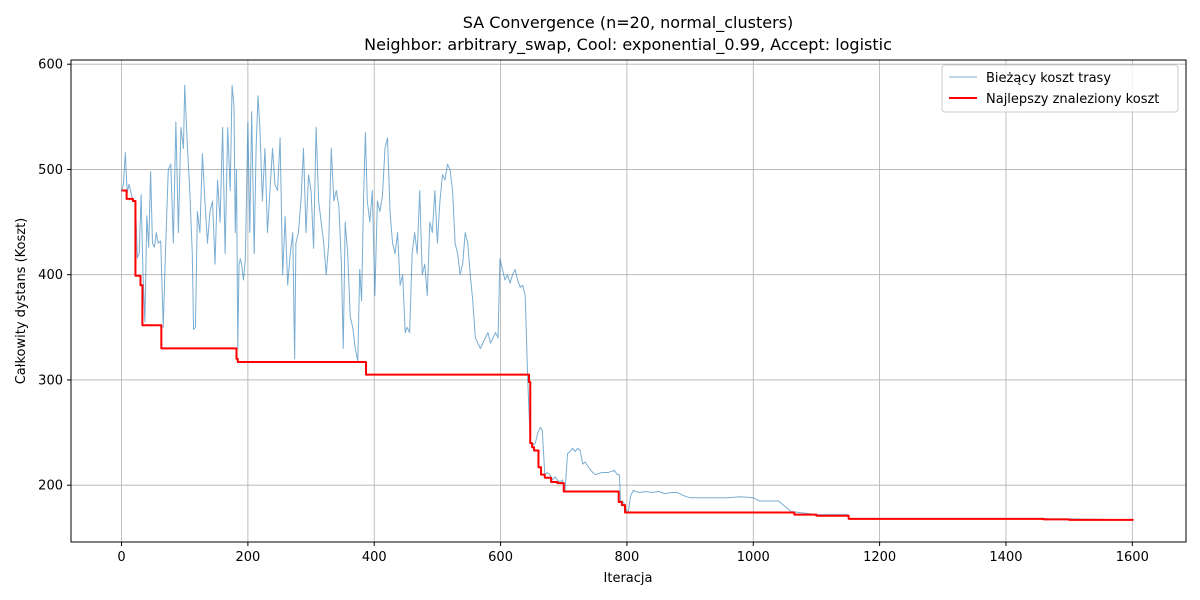  Describe the element at coordinates (50, 486) in the screenshot. I see `y-tick-label: 200` at that location.